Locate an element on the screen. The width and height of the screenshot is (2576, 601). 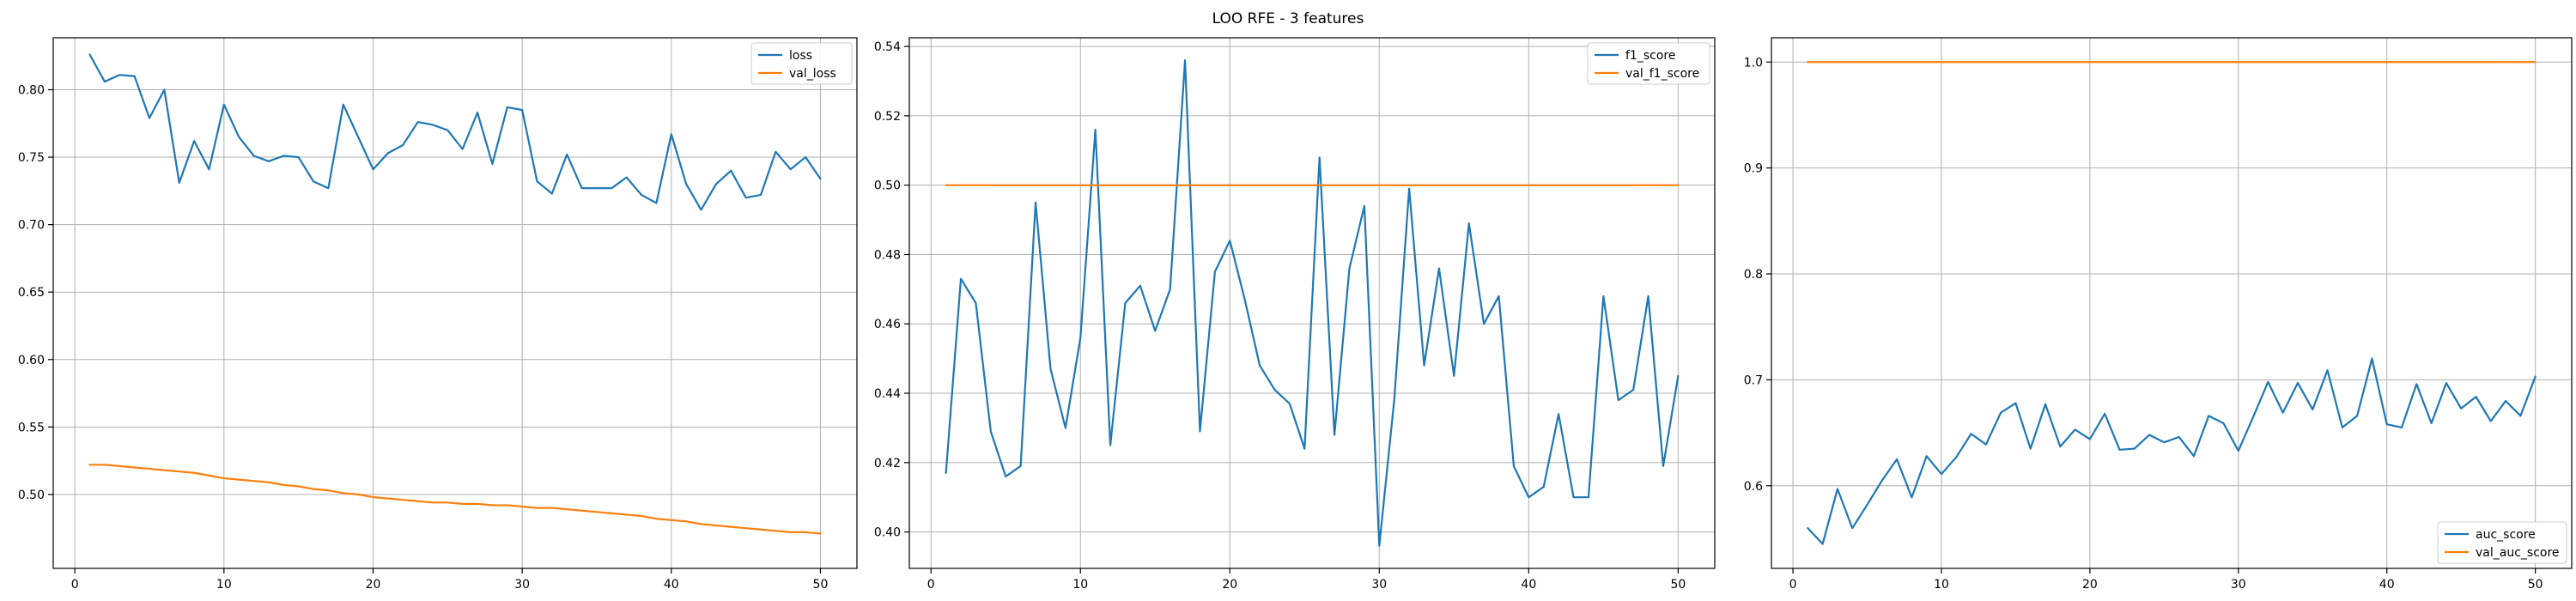
series-line-auc-score is located at coordinates (2172, 451).